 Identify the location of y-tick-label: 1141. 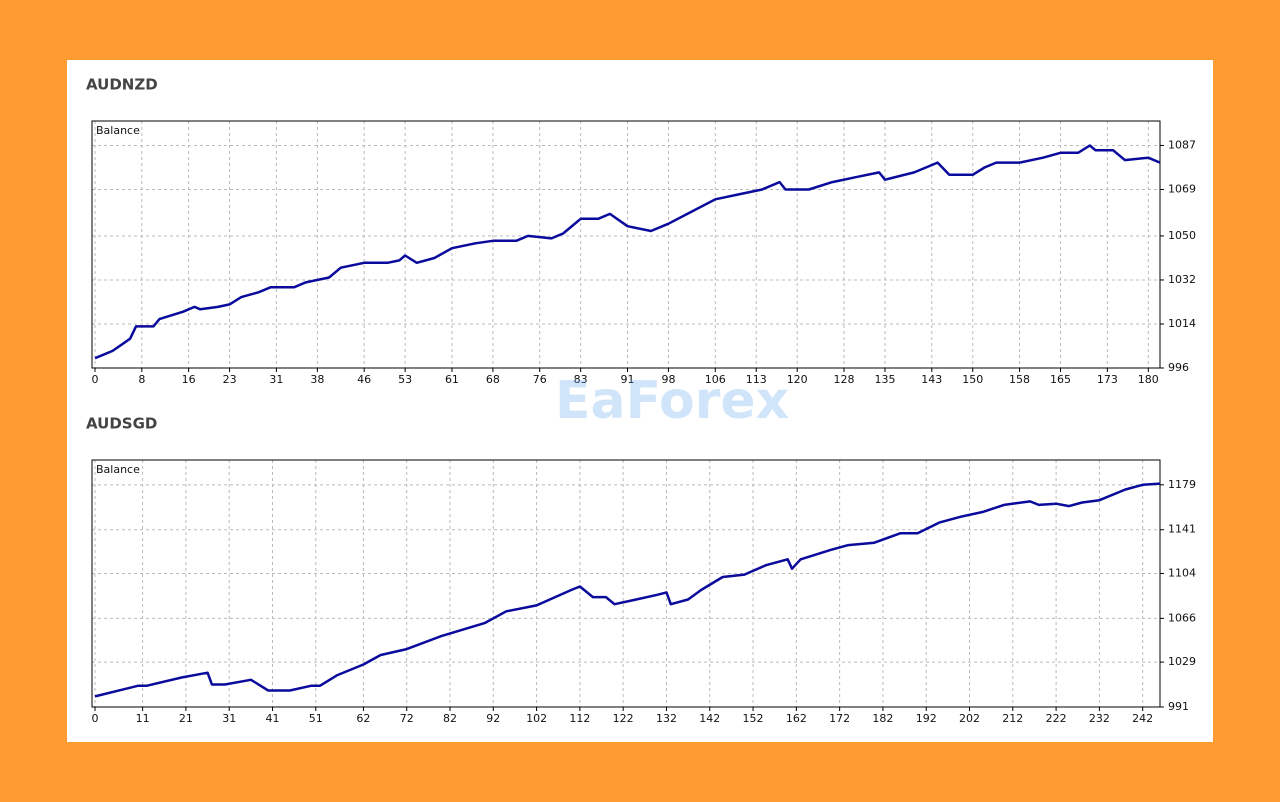
(1182, 529).